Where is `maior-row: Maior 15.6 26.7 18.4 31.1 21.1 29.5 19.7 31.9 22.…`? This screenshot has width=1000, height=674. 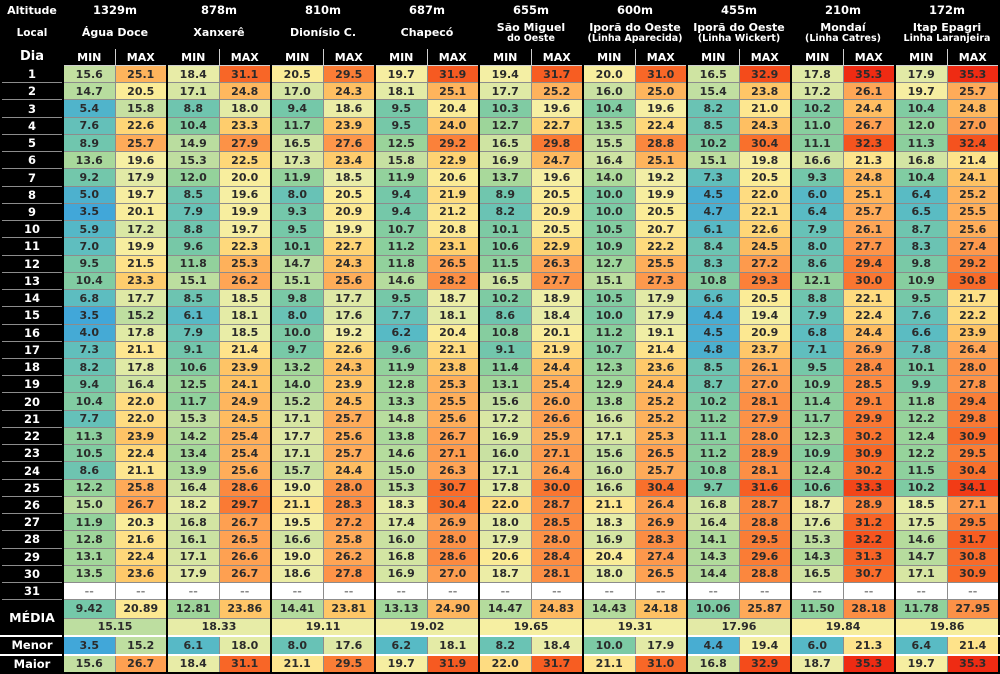 maior-row: Maior 15.6 26.7 18.4 31.1 21.1 29.5 19.7 31.9 22.… is located at coordinates (500, 663).